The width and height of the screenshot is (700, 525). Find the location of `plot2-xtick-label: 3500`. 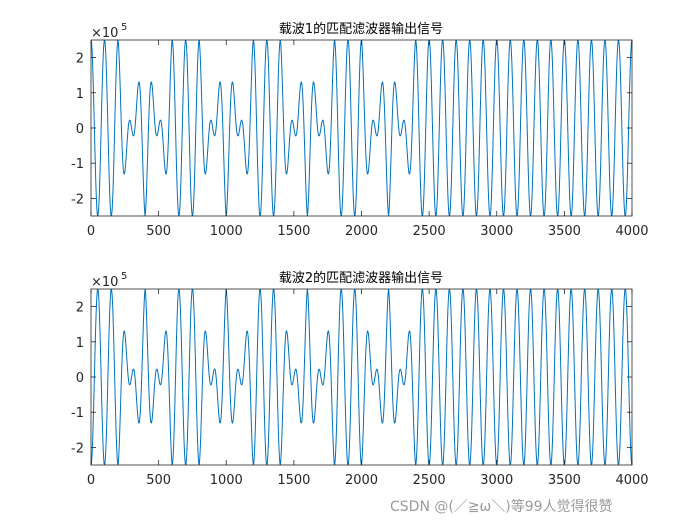

plot2-xtick-label: 3500 is located at coordinates (564, 480).